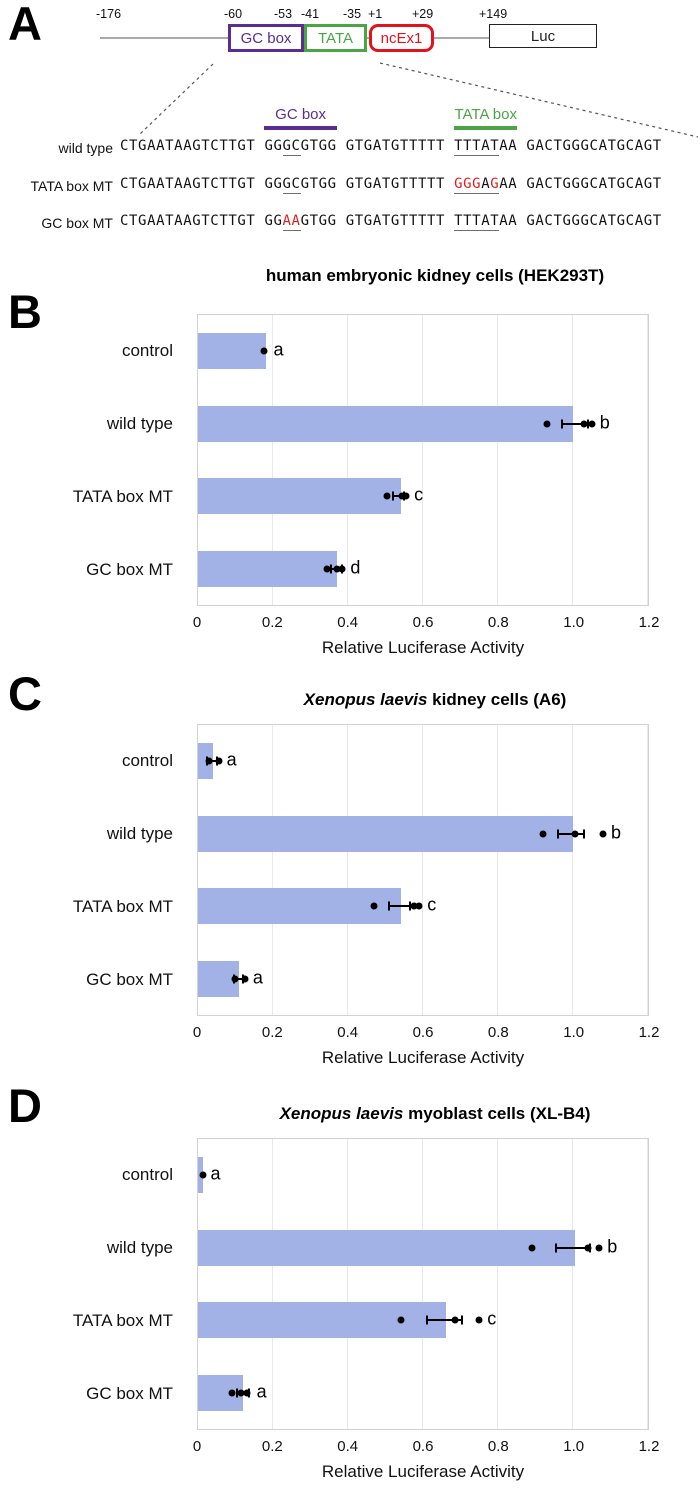  I want to click on category-label-tata-box-mt: TATA box MT, so click(122, 906).